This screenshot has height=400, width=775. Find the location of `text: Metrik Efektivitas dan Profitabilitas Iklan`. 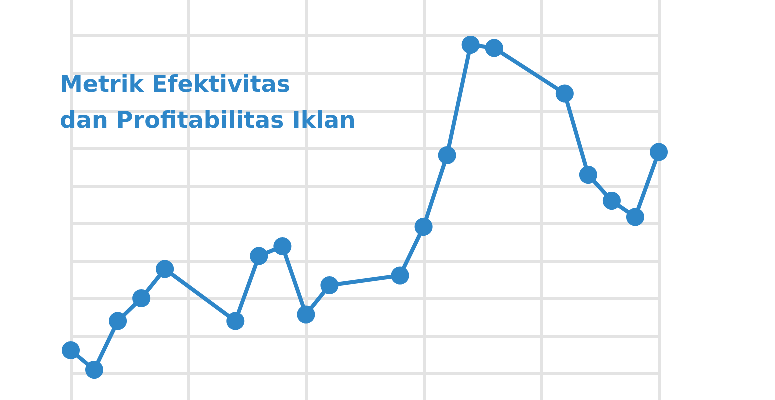

text: Metrik Efektivitas dan Profitabilitas Iklan is located at coordinates (208, 103).